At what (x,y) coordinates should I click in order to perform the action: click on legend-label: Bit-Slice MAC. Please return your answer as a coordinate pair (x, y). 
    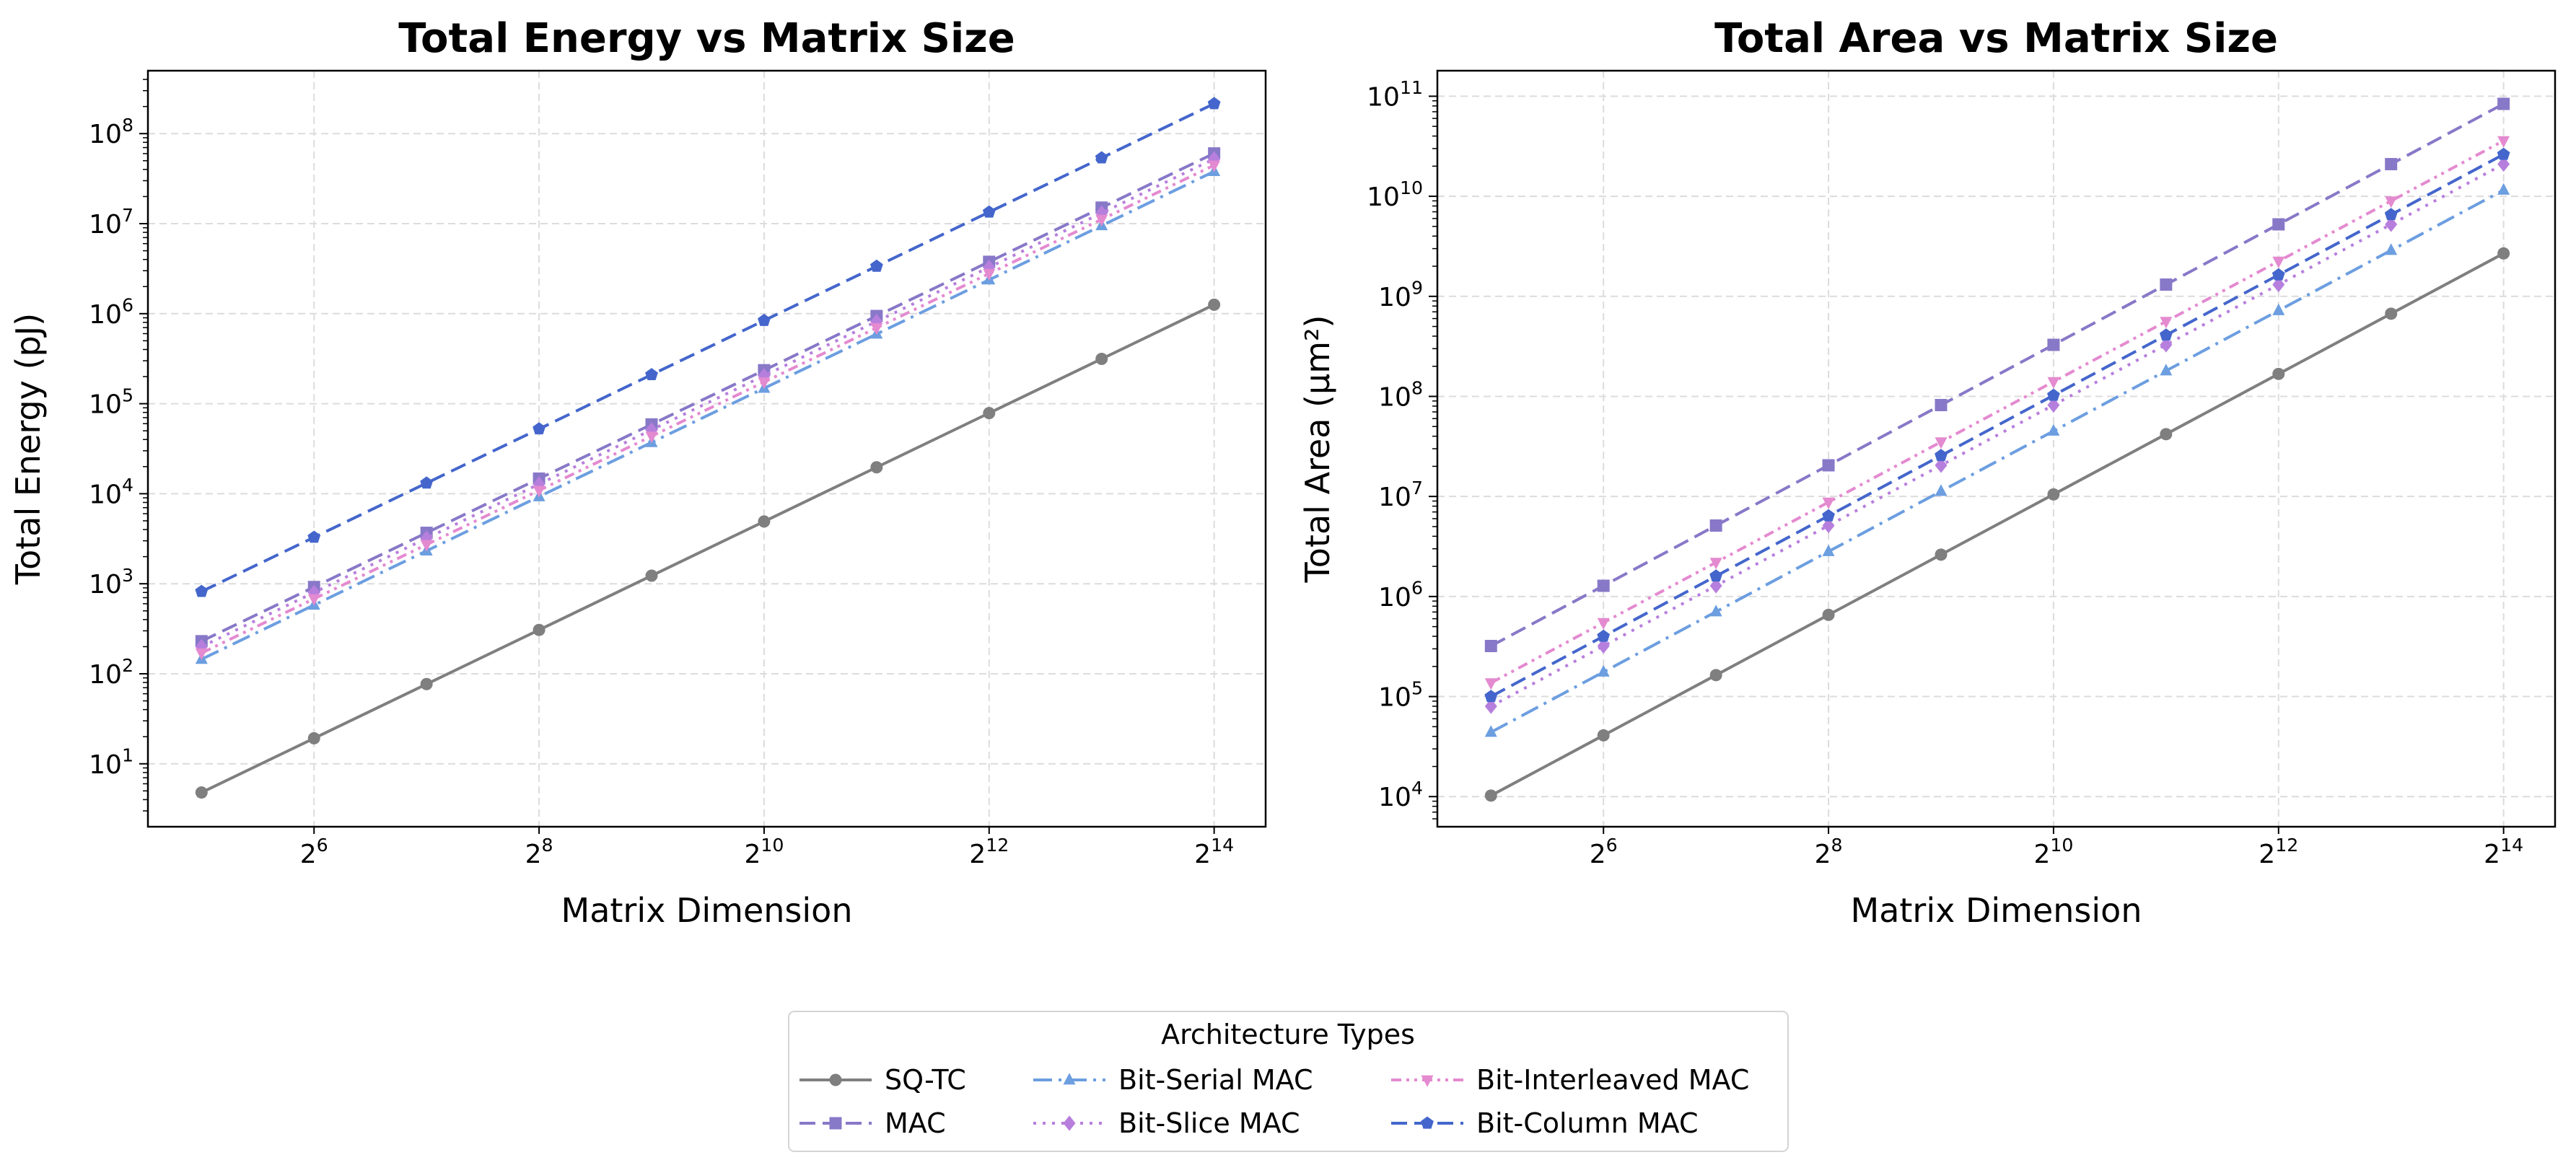
    Looking at the image, I should click on (1209, 1123).